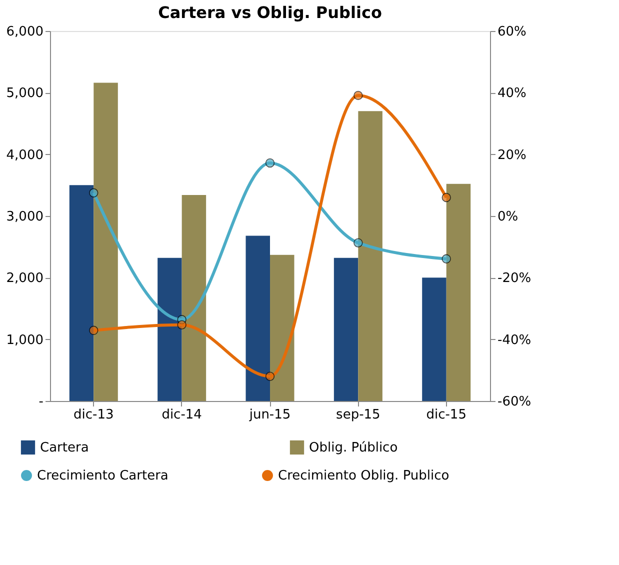 Image resolution: width=619 pixels, height=565 pixels. I want to click on y-tick-label: 1,000, so click(25, 340).